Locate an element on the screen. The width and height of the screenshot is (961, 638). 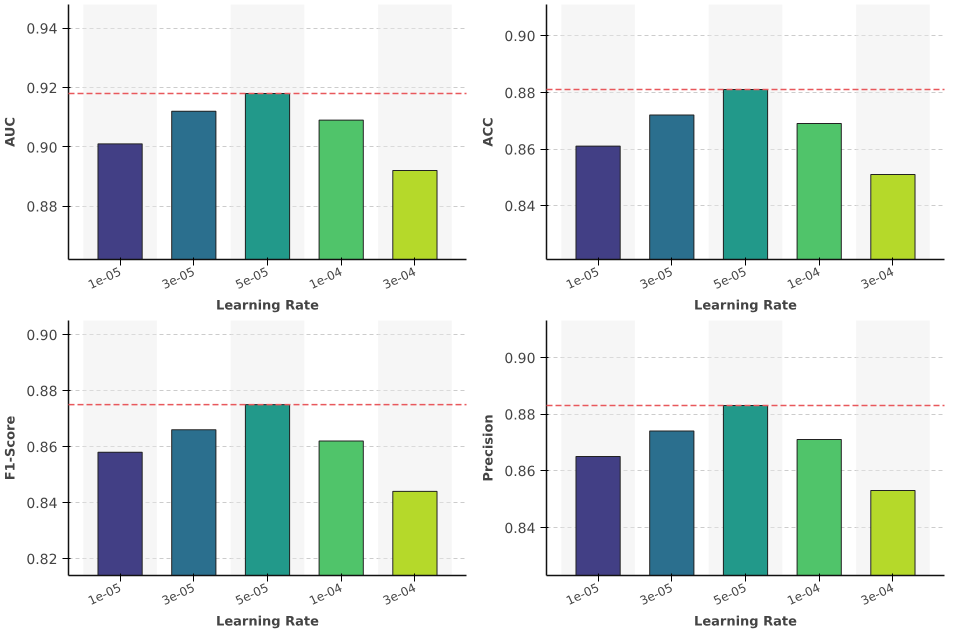
y-axis-title: ACC is located at coordinates (488, 132).